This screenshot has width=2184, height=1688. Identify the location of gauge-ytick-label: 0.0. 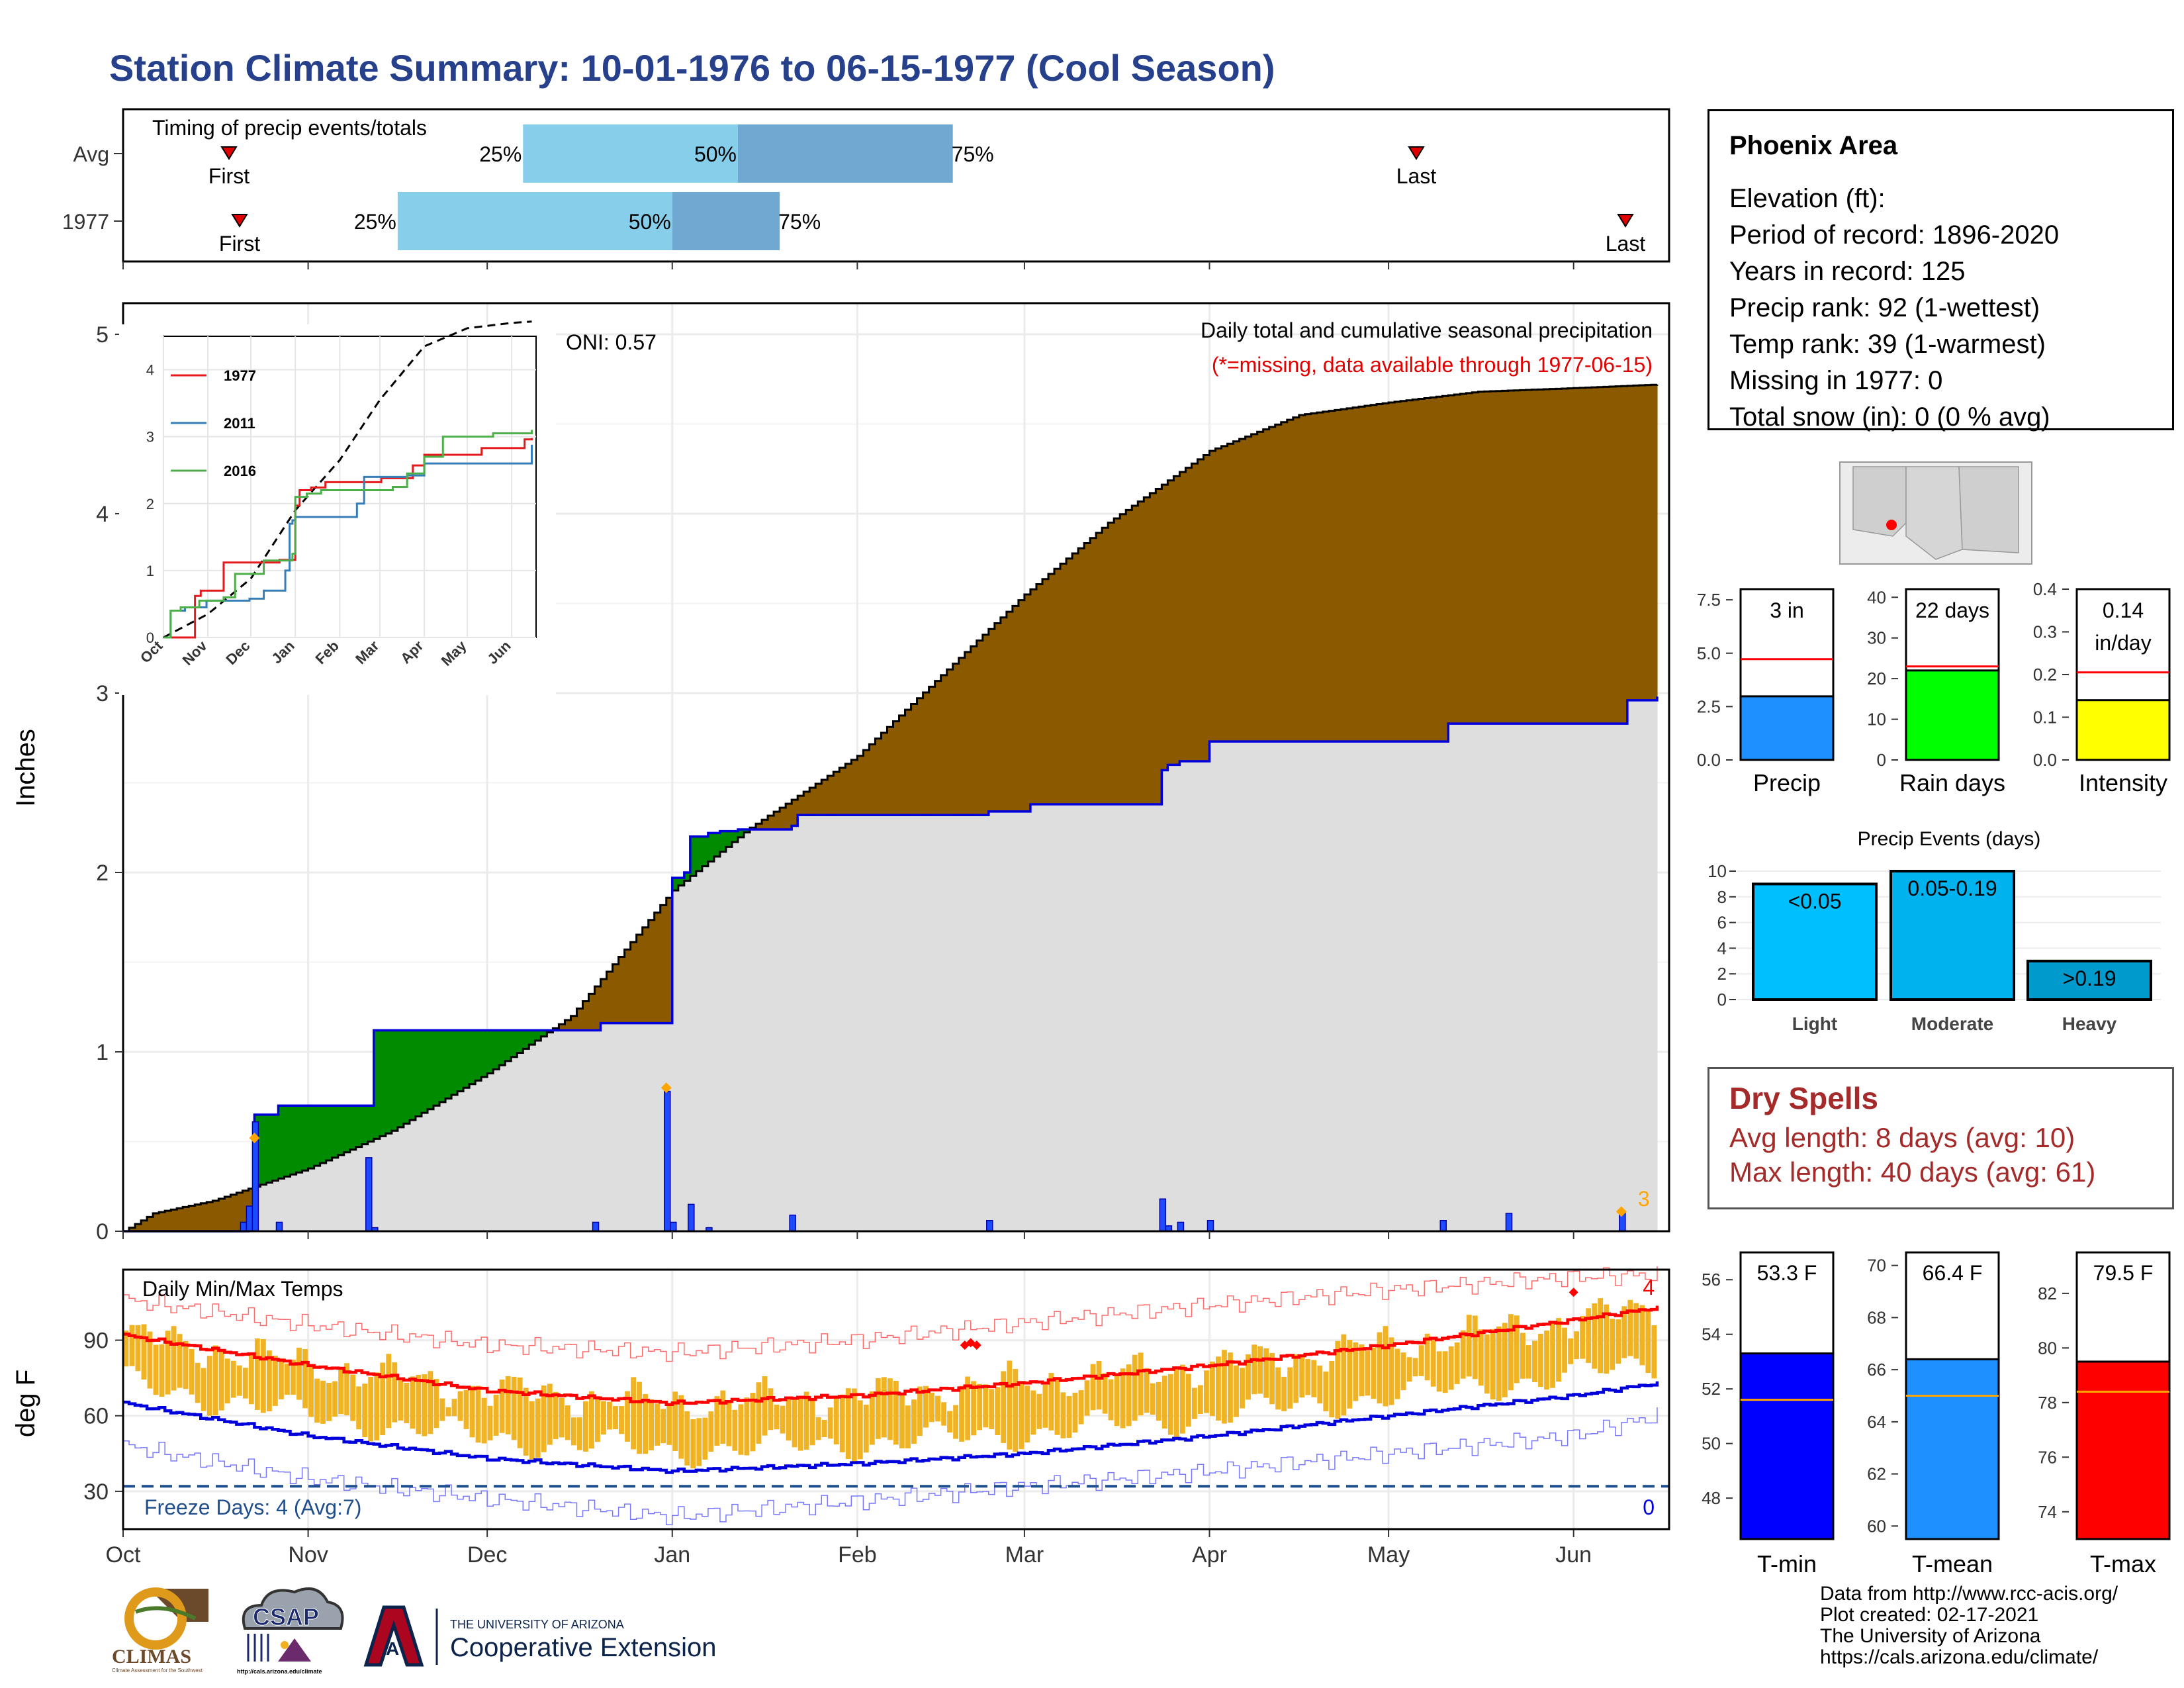
(2045, 760).